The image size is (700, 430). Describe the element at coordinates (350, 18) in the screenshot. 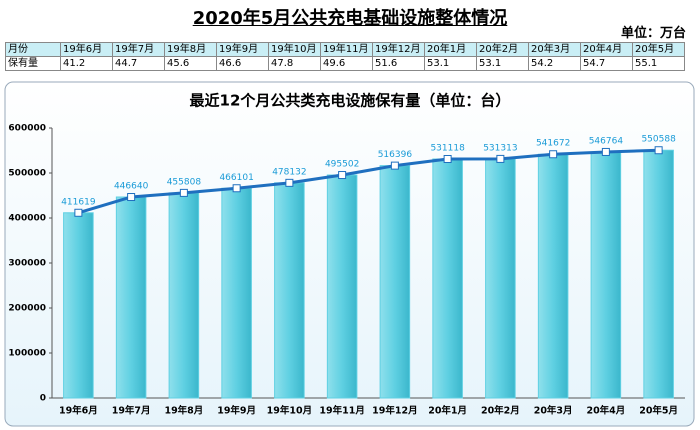

I see `page-title: 2020年5月公共充电基础设施整体情况` at that location.